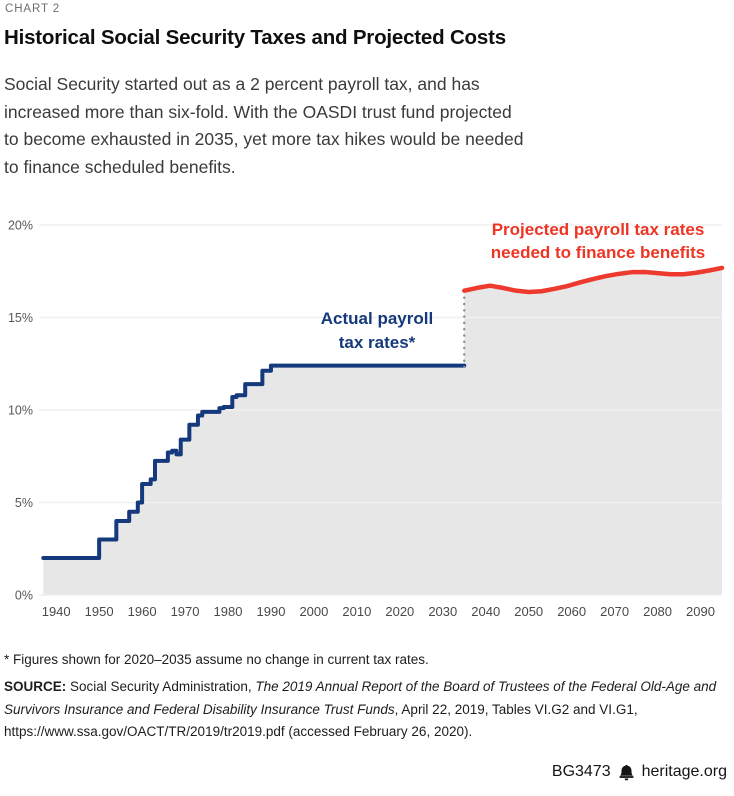 The width and height of the screenshot is (734, 796). What do you see at coordinates (228, 611) in the screenshot?
I see `x-axis-tick-label: 1980` at bounding box center [228, 611].